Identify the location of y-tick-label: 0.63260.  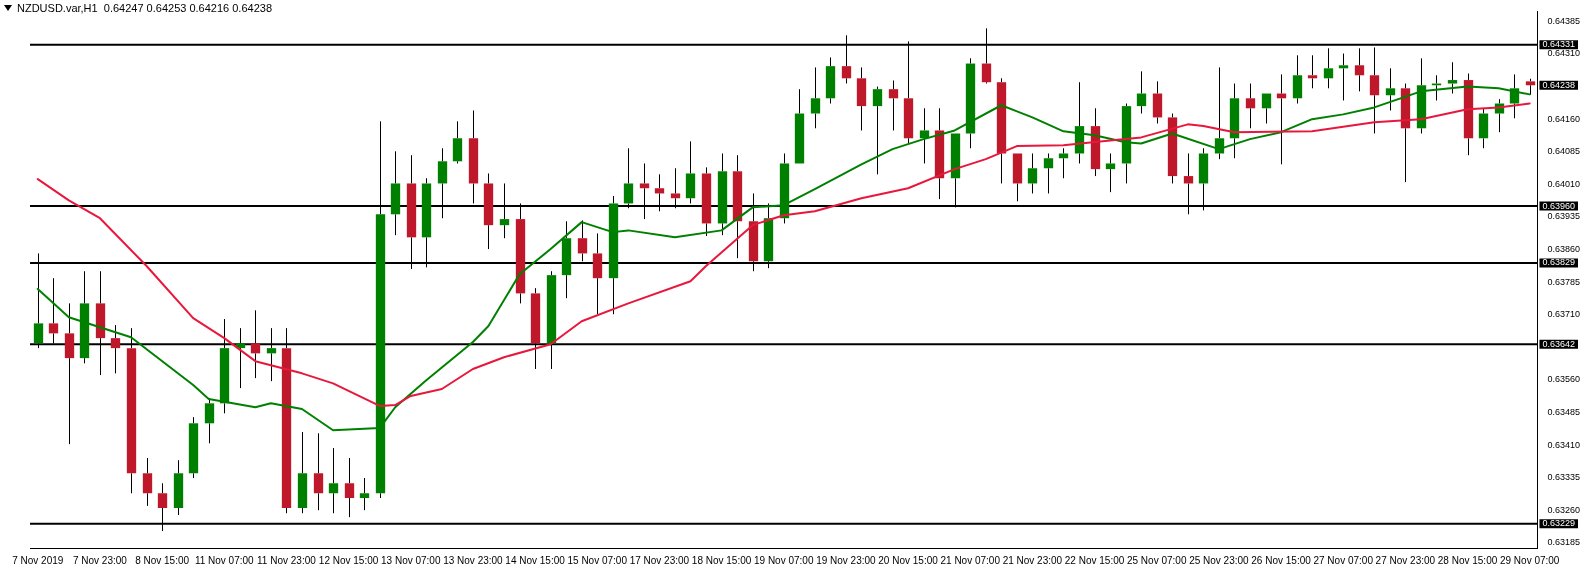
(1564, 509).